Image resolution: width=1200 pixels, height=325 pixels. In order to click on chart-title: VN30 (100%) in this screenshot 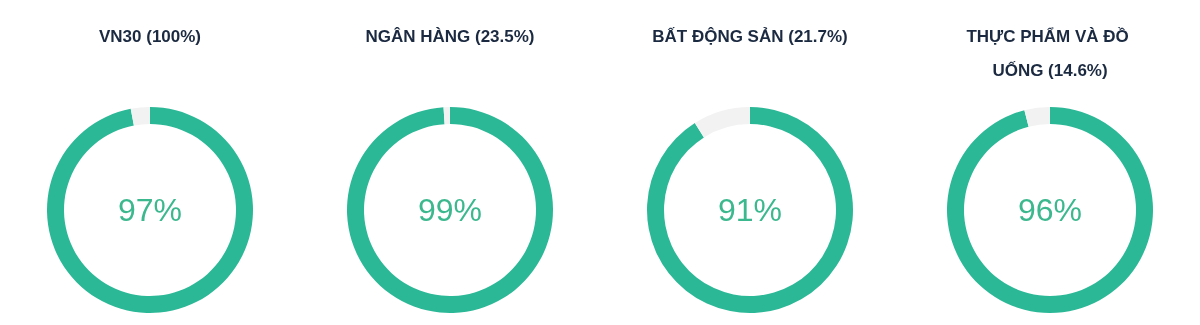, I will do `click(150, 36)`.